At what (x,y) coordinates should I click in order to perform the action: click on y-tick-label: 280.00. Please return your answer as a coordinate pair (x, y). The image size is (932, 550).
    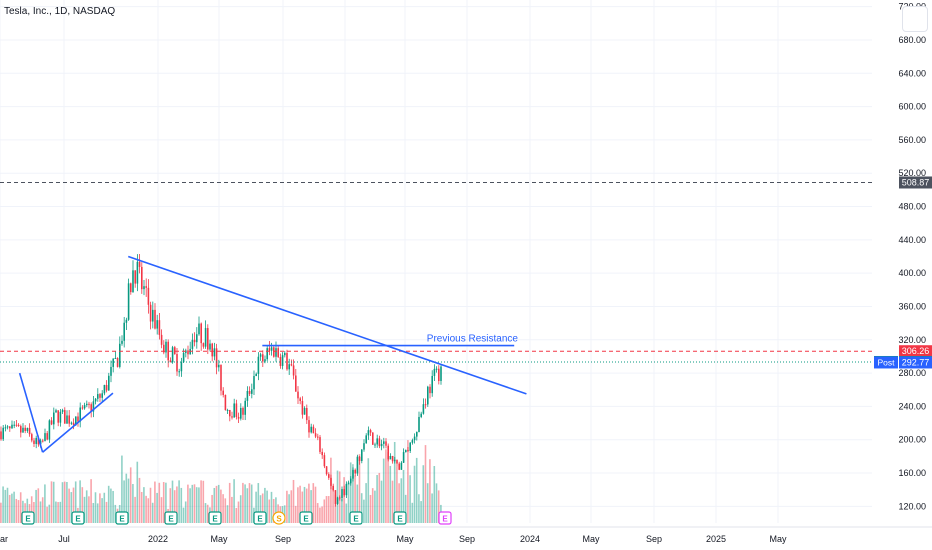
    Looking at the image, I should click on (912, 373).